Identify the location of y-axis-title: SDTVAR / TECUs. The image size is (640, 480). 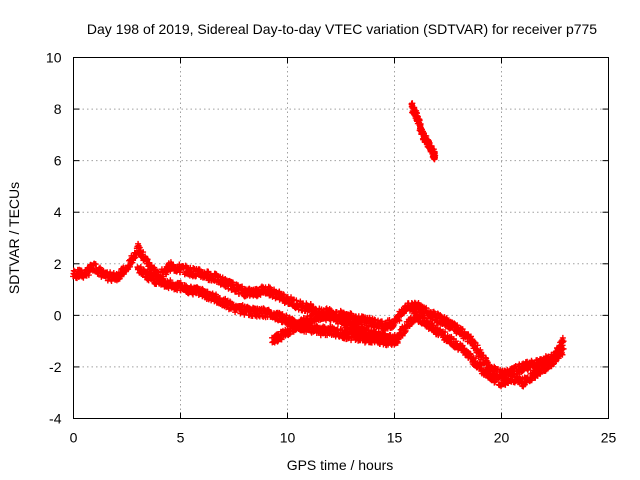
(14, 238).